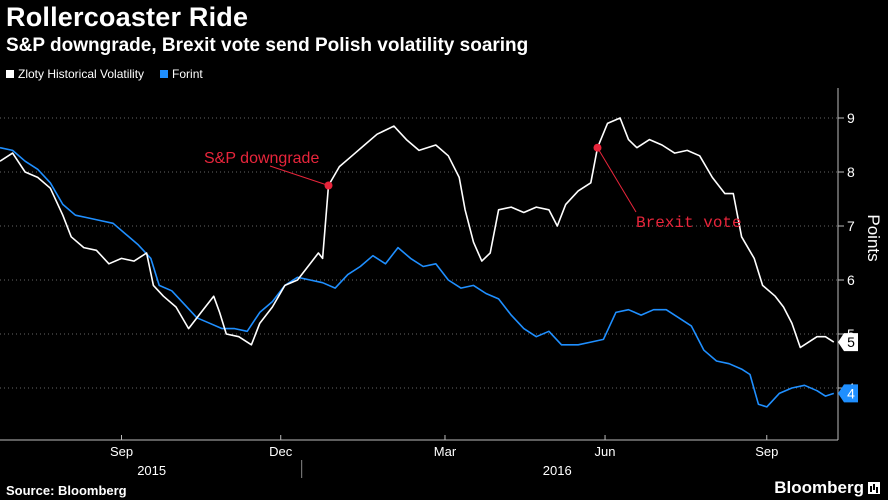 This screenshot has width=888, height=500. Describe the element at coordinates (121, 451) in the screenshot. I see `x-tick-label-0: Sep` at that location.